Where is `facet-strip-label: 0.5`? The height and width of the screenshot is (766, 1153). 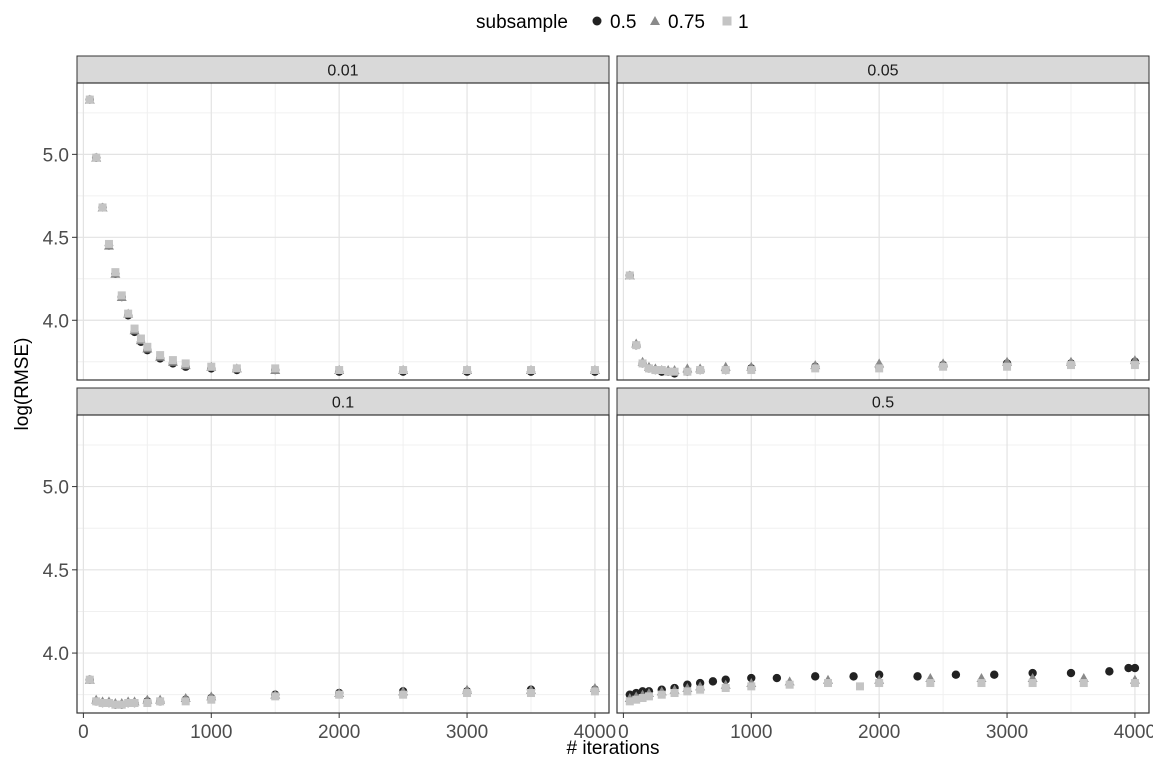 facet-strip-label: 0.5 is located at coordinates (883, 403).